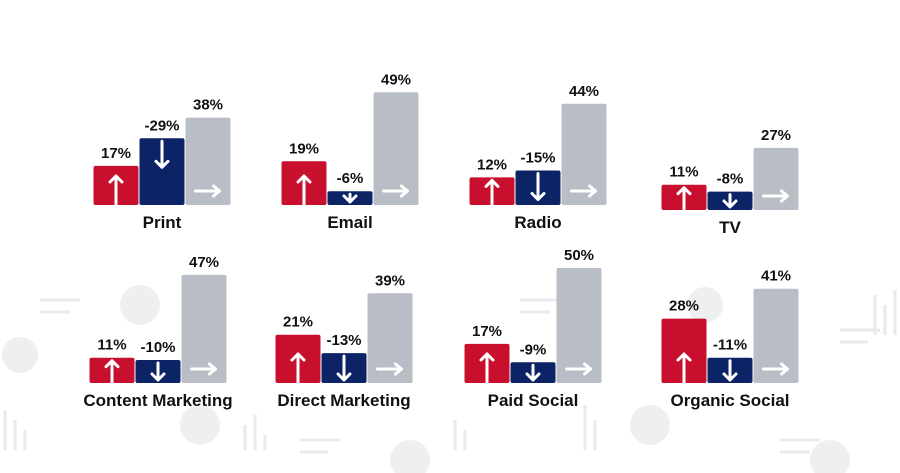  Describe the element at coordinates (396, 79) in the screenshot. I see `value-label: 49%` at that location.